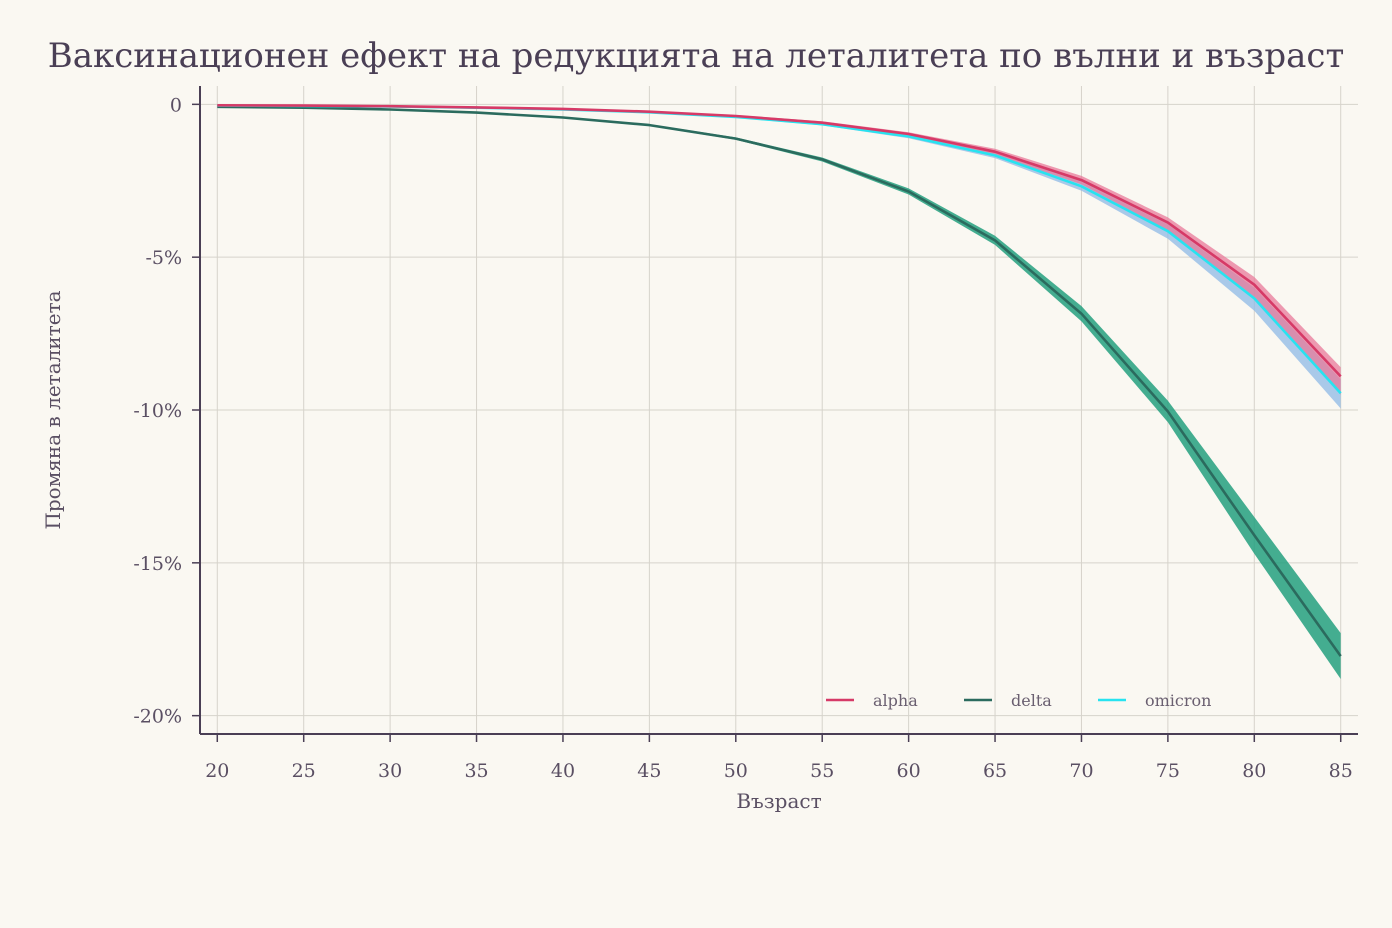 Image resolution: width=1392 pixels, height=928 pixels. What do you see at coordinates (736, 771) in the screenshot?
I see `x-tick-label: 50` at bounding box center [736, 771].